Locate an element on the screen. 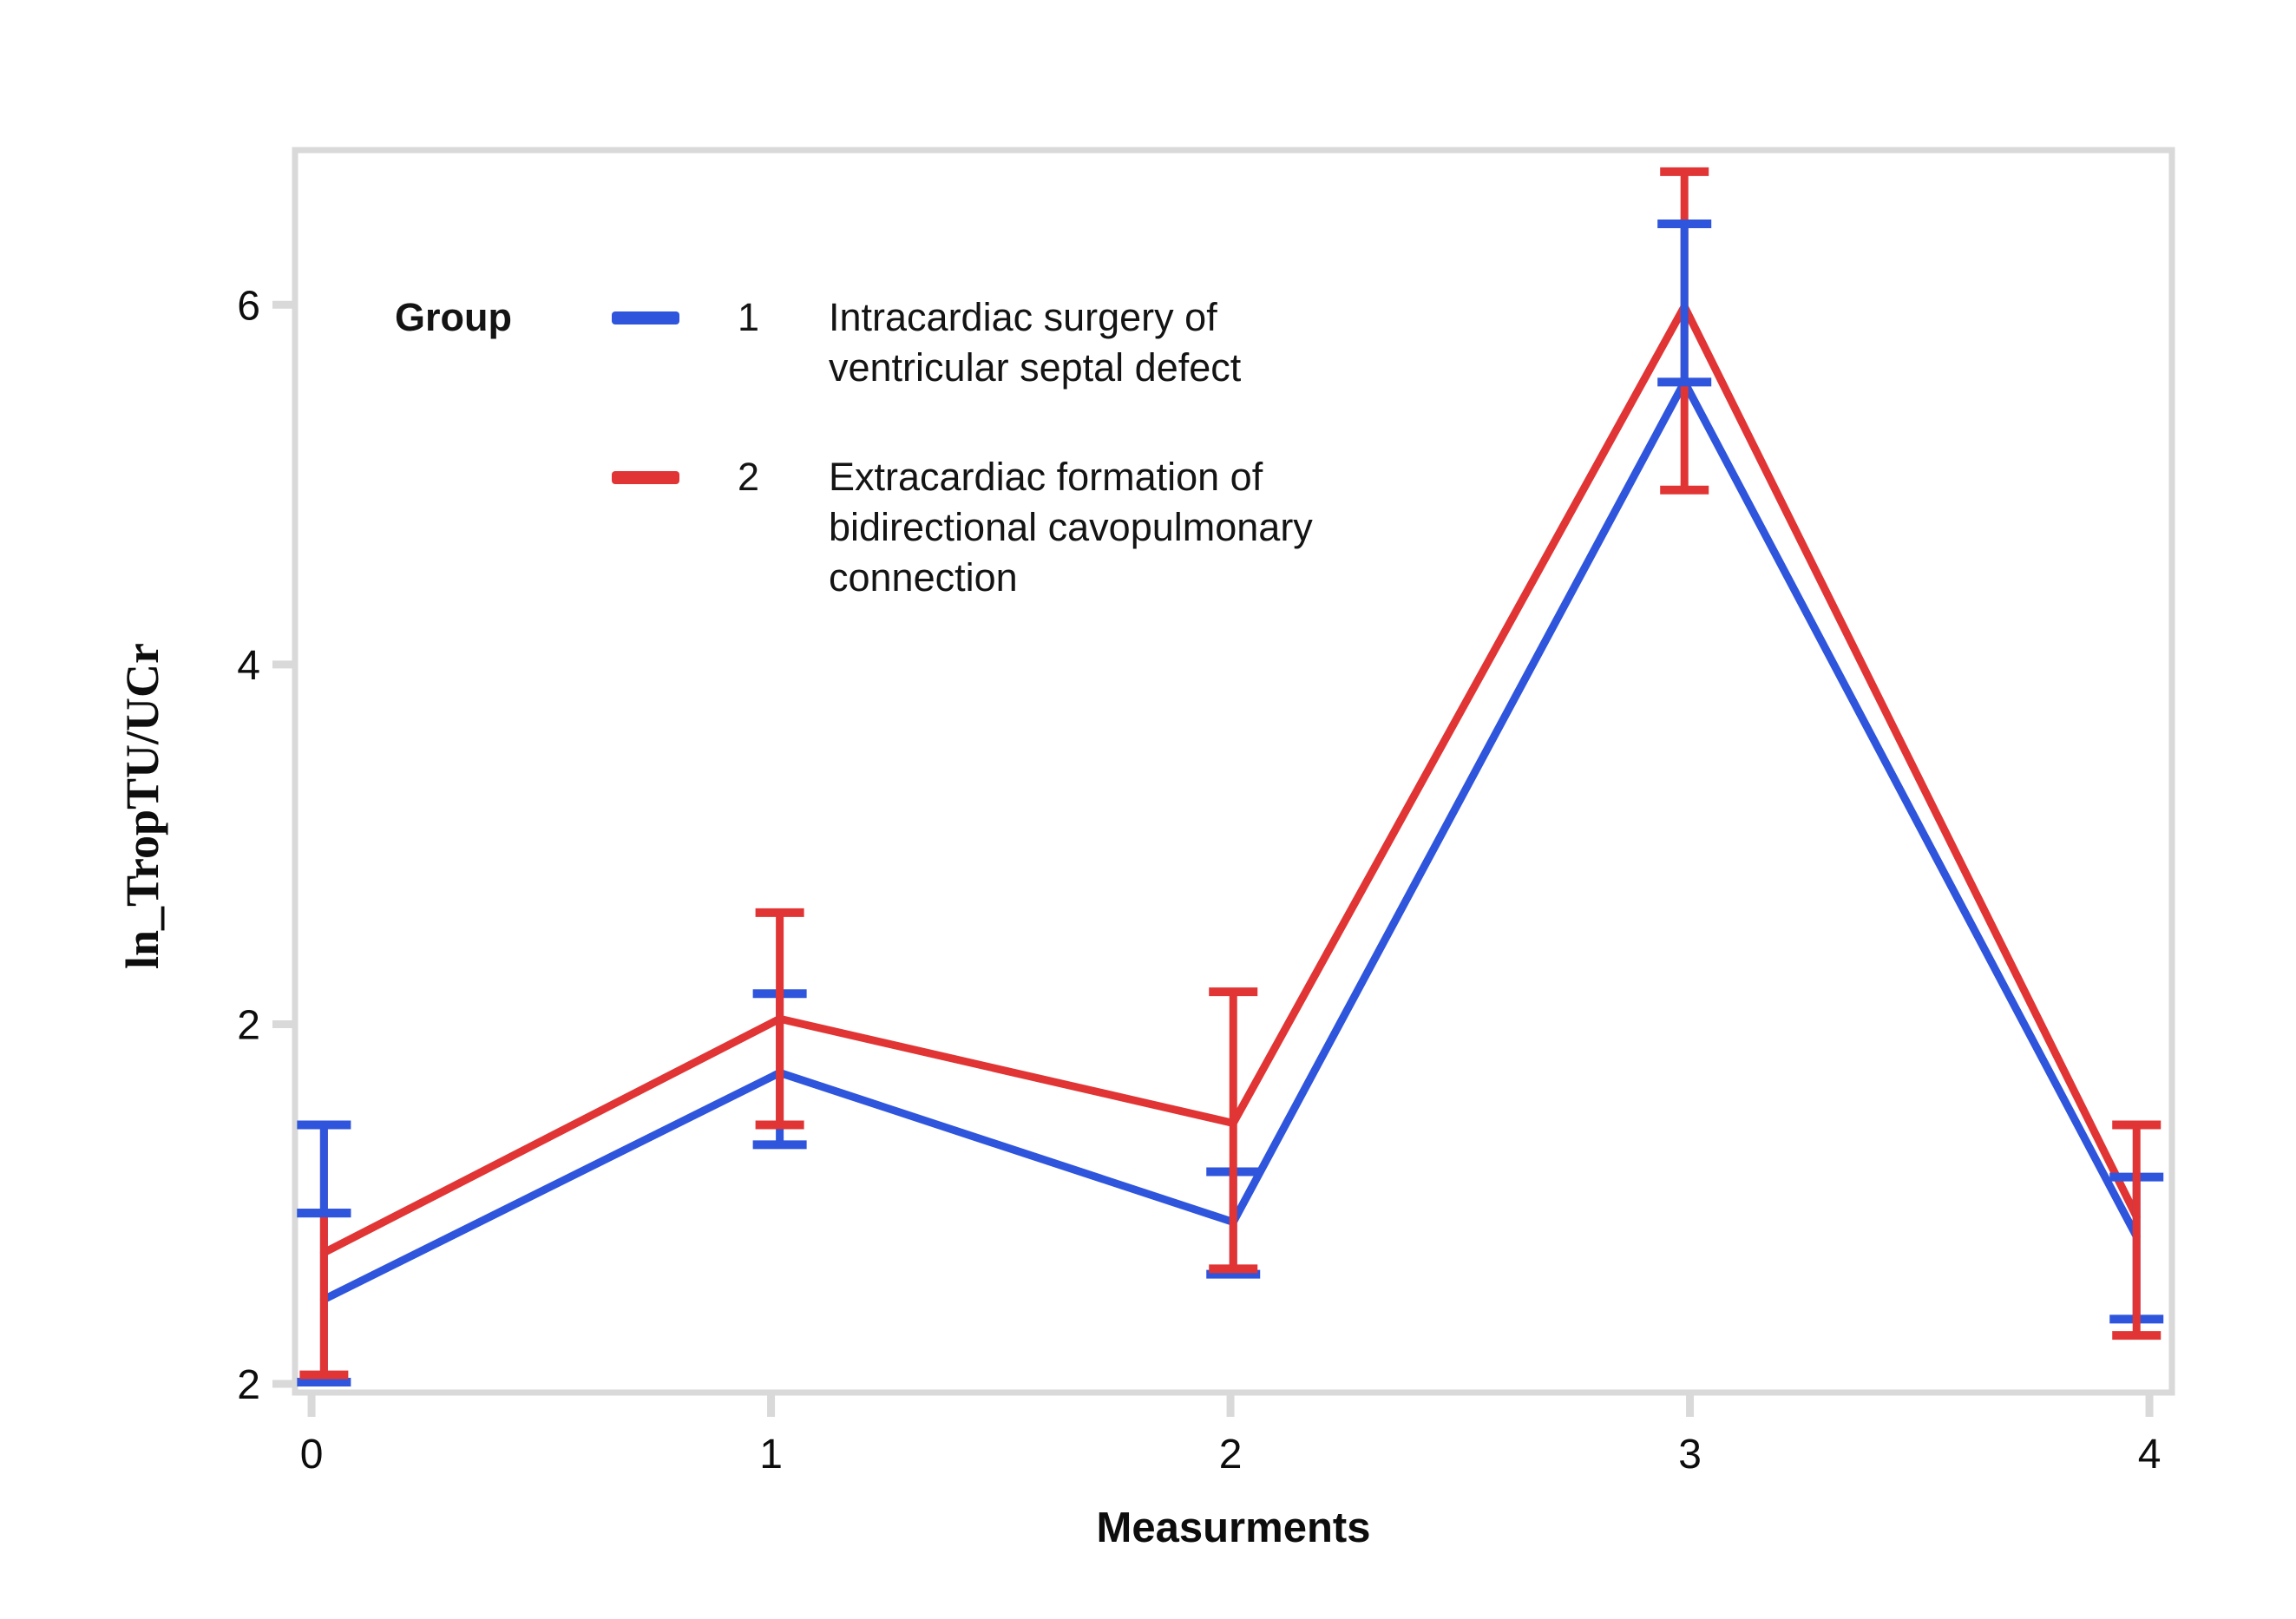 The height and width of the screenshot is (1619, 2296). legend-label-line: connection is located at coordinates (923, 577).